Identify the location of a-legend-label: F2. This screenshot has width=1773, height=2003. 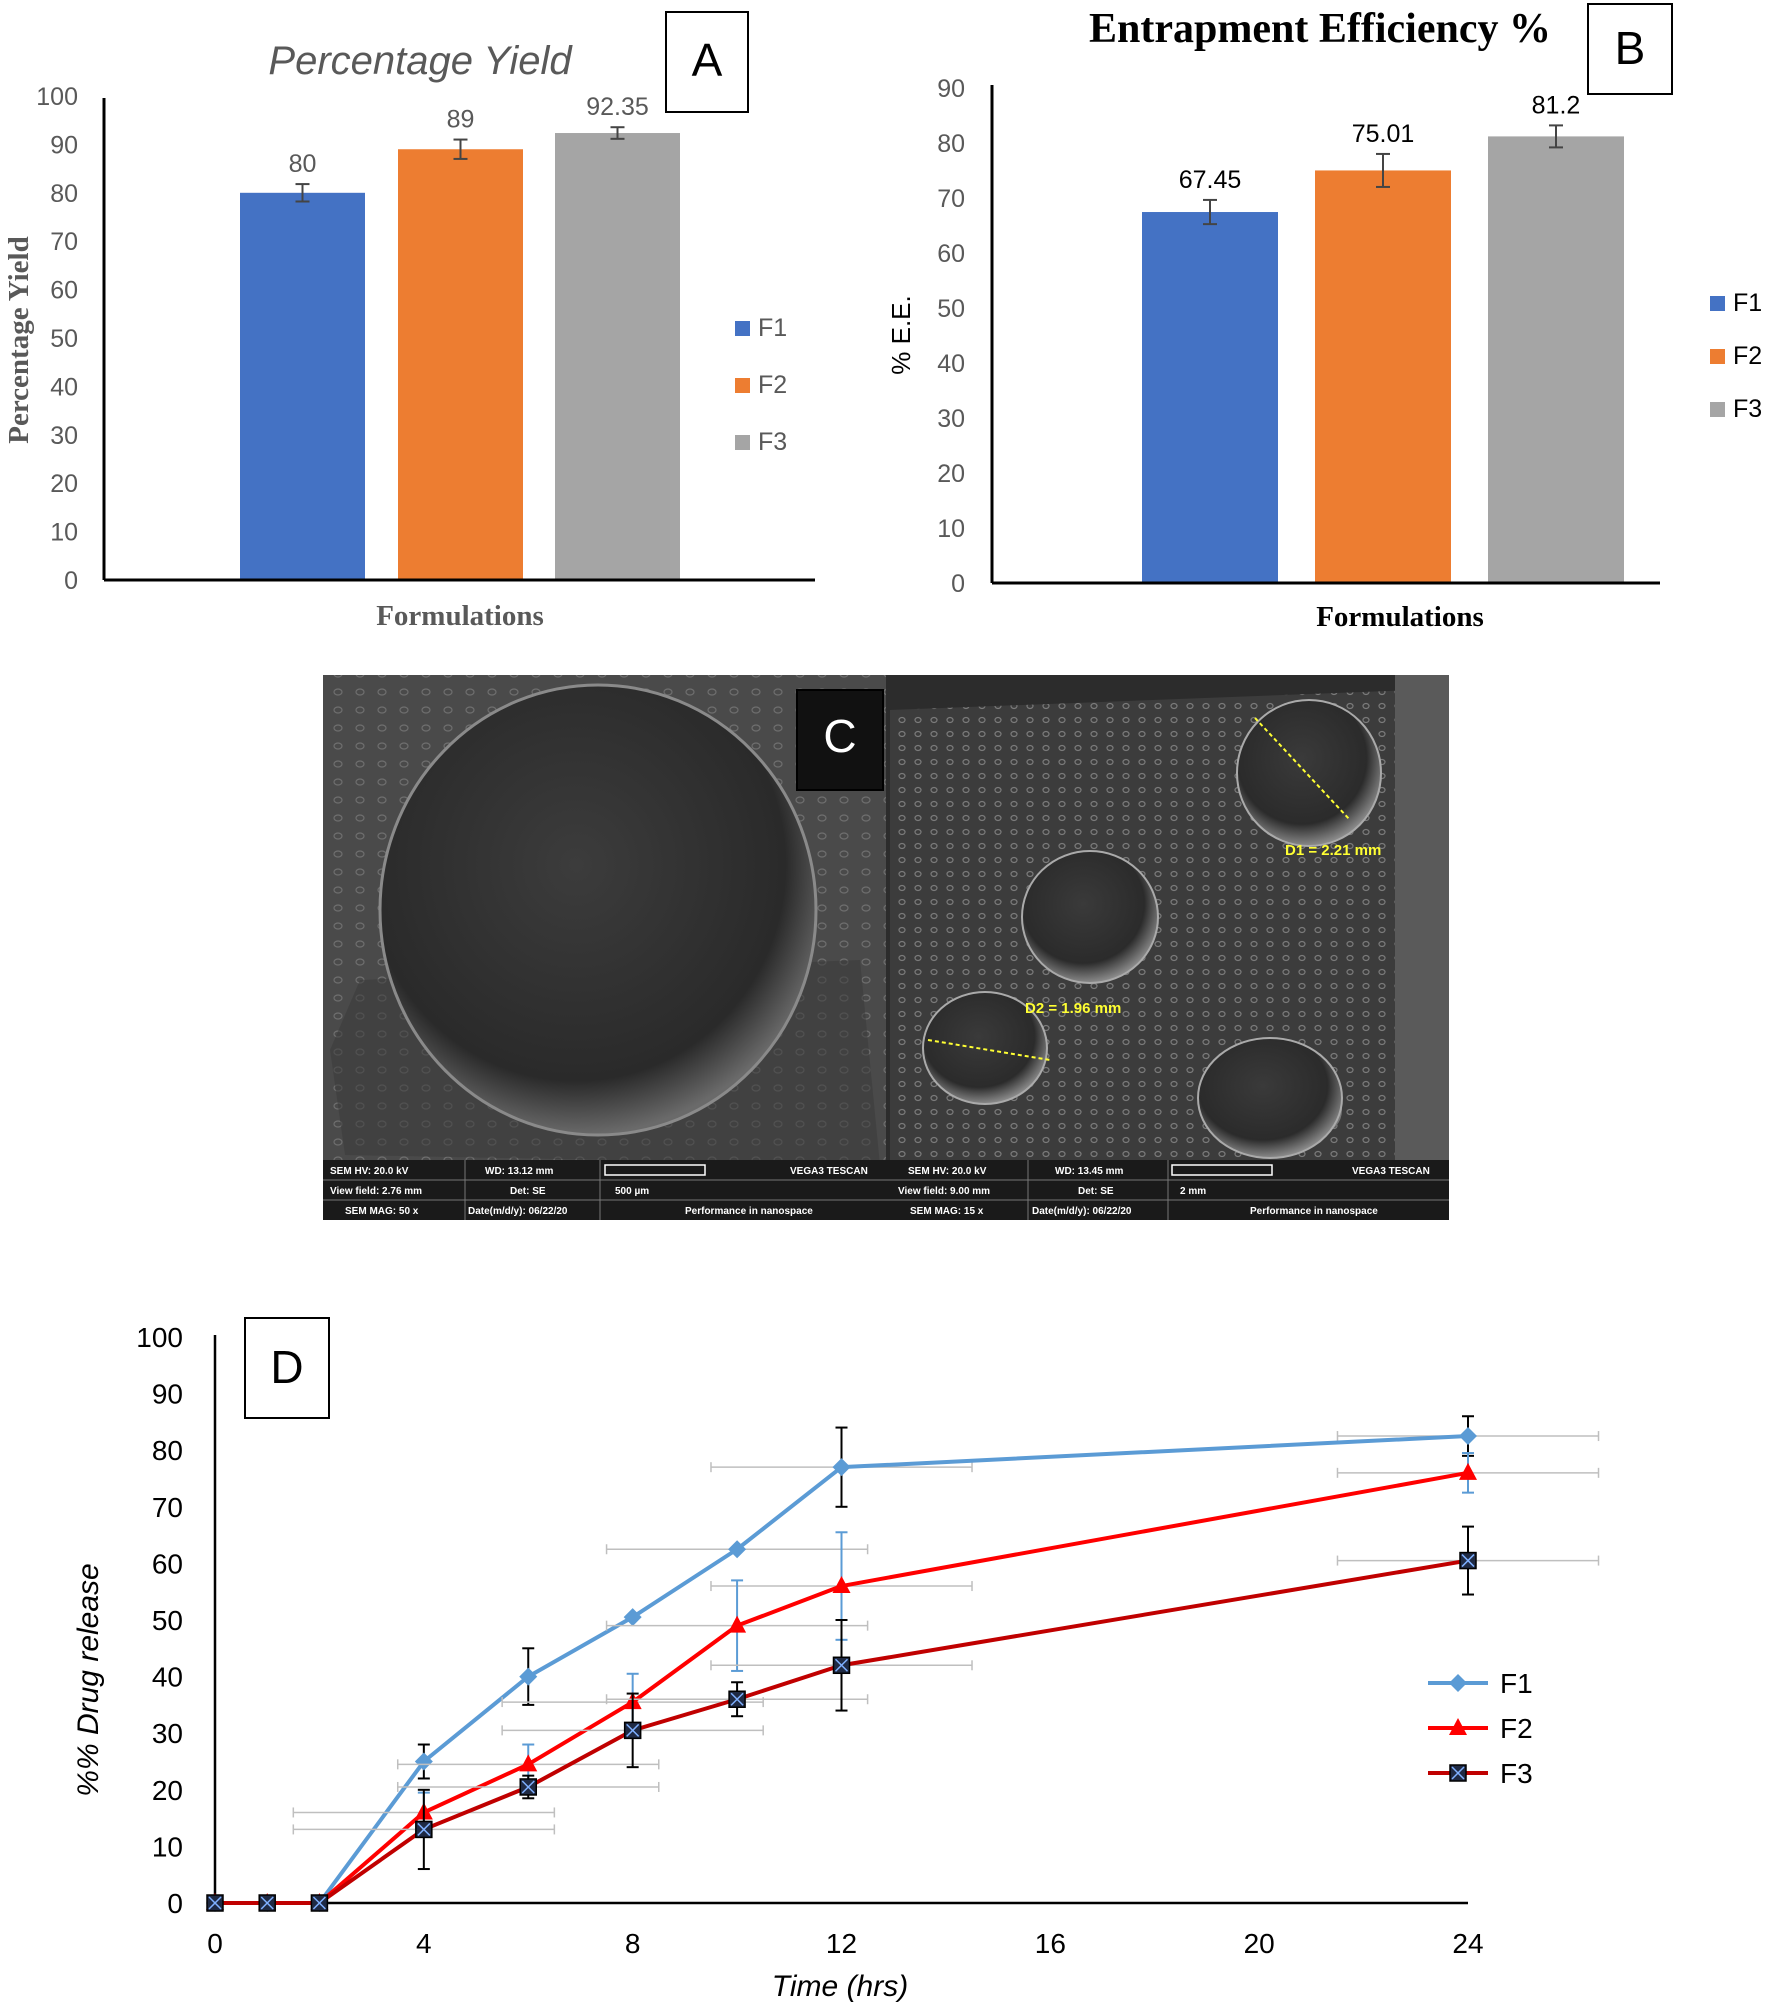
(772, 385).